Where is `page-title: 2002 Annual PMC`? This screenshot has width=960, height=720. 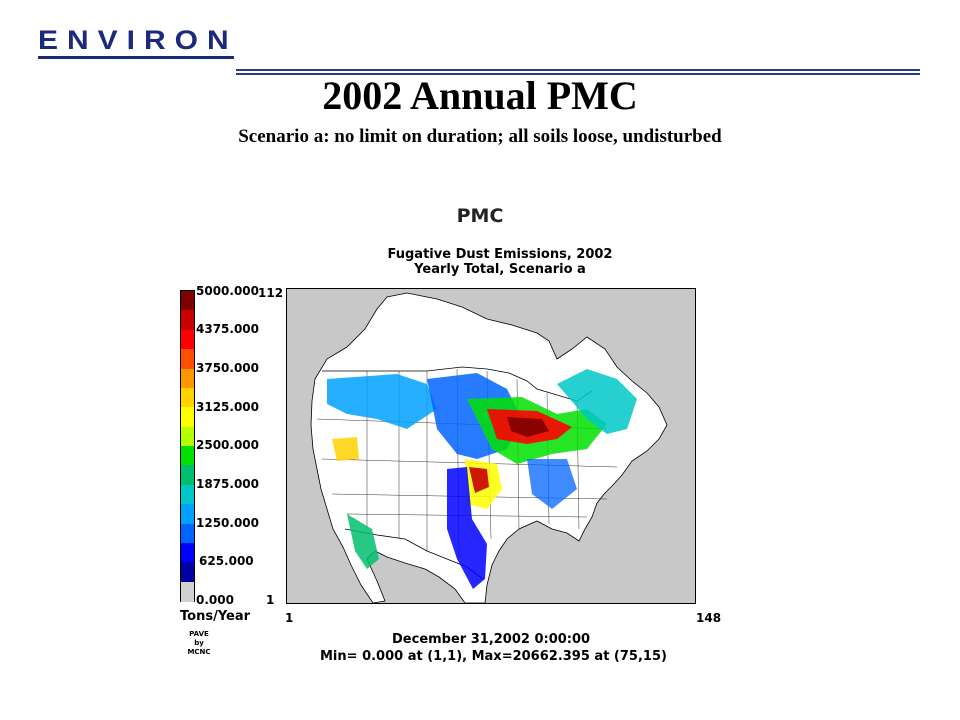
page-title: 2002 Annual PMC is located at coordinates (480, 95).